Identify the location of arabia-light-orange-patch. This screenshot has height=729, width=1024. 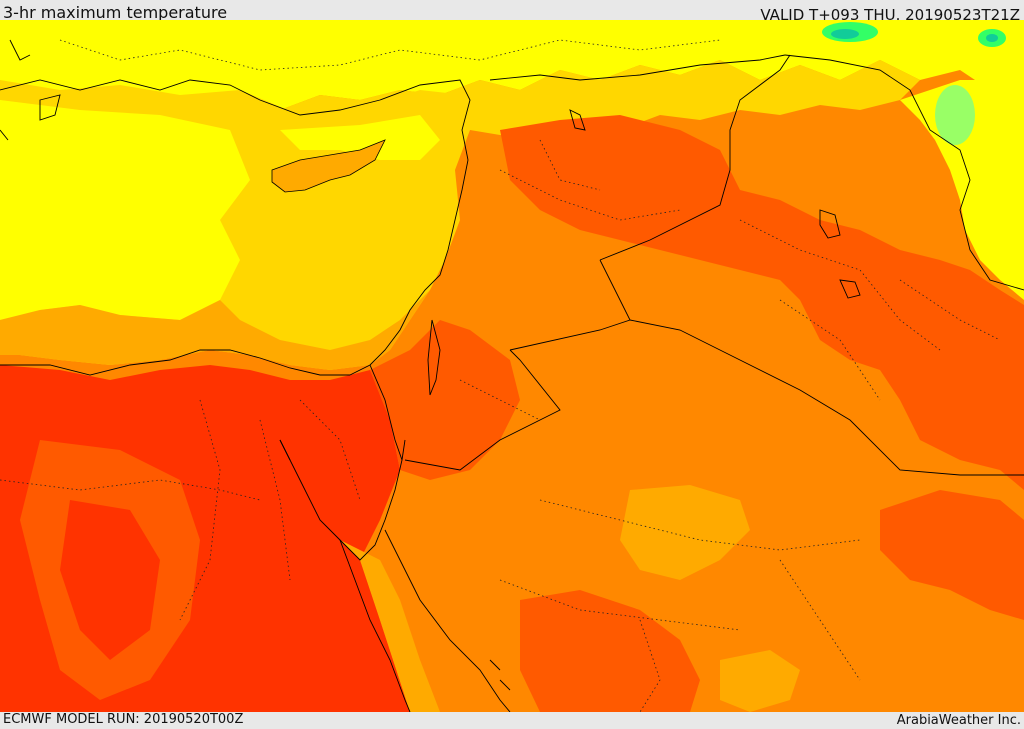
(685, 532).